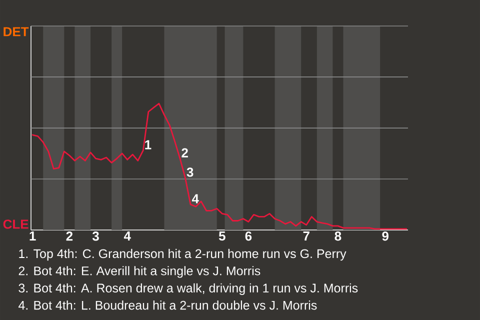 The height and width of the screenshot is (320, 480). What do you see at coordinates (167, 305) in the screenshot?
I see `text: 4. Bot 4th: L. Boudreau hit a 2-run double vs J. Morris` at bounding box center [167, 305].